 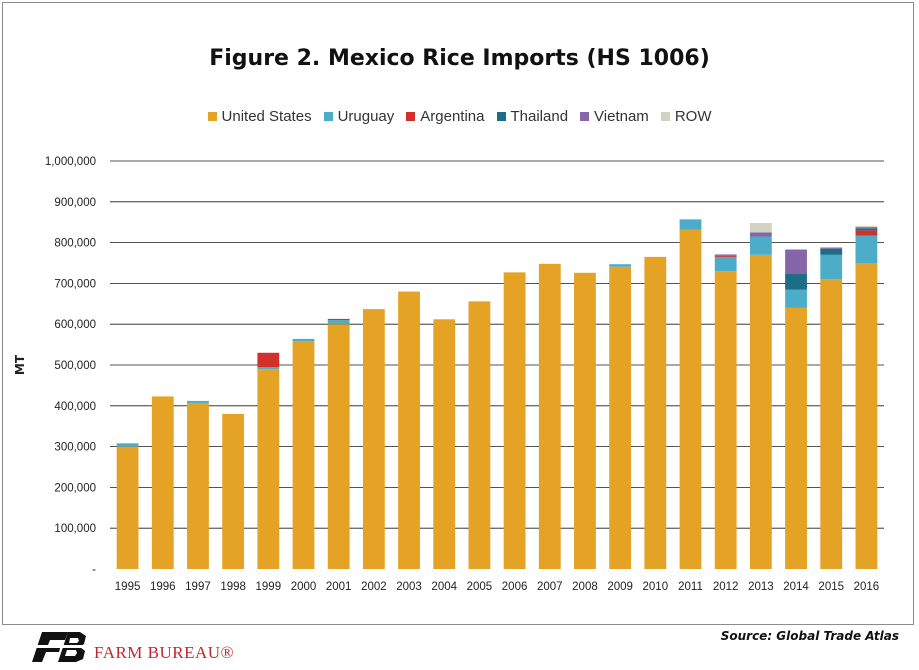 I want to click on x-tick-label: 2011, so click(x=690, y=587).